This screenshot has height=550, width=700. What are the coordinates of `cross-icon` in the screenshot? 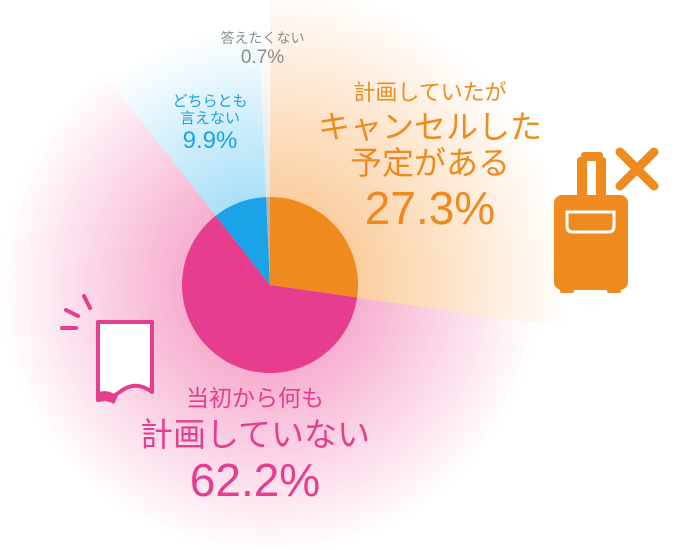 It's located at (637, 169).